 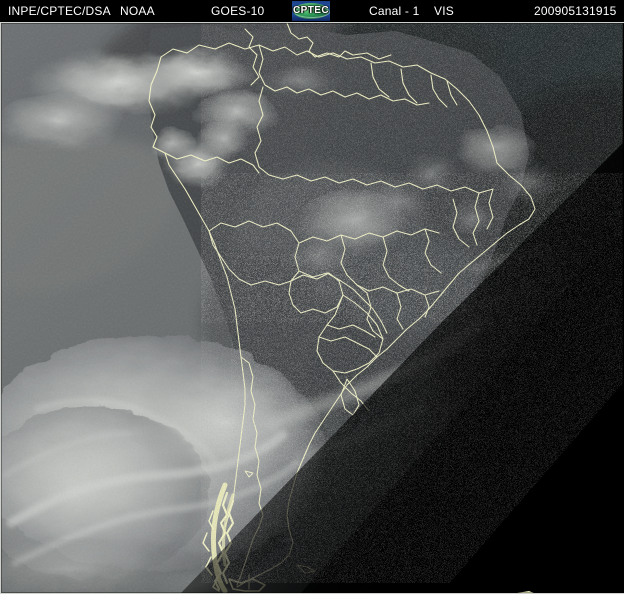 I want to click on frame-edge-top, so click(x=312, y=22).